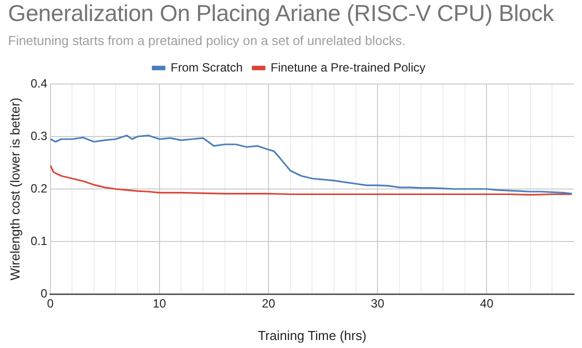 The image size is (582, 348). What do you see at coordinates (39, 241) in the screenshot?
I see `y-tick-label: 0.1` at bounding box center [39, 241].